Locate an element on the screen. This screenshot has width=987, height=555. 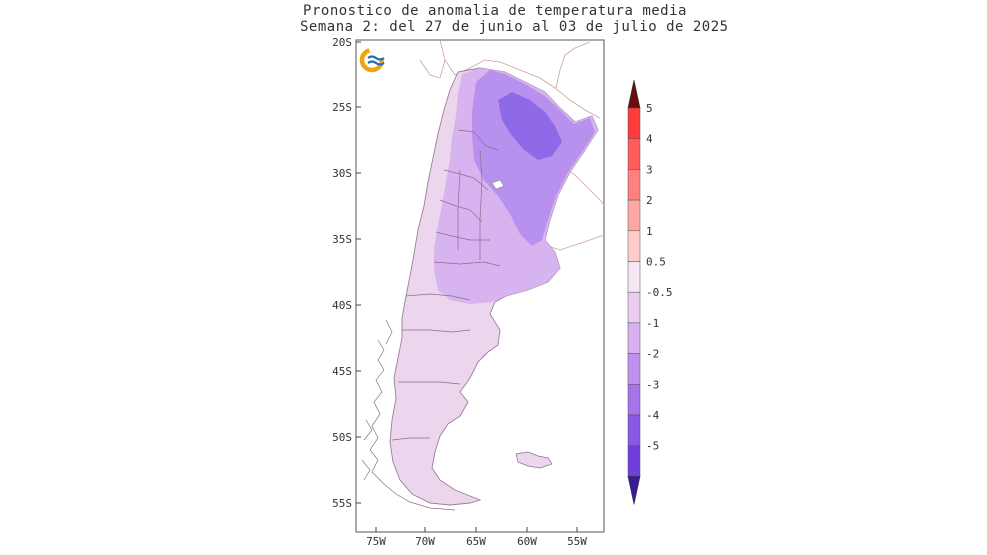
anomaly-region-minus3 is located at coordinates (530, 126).